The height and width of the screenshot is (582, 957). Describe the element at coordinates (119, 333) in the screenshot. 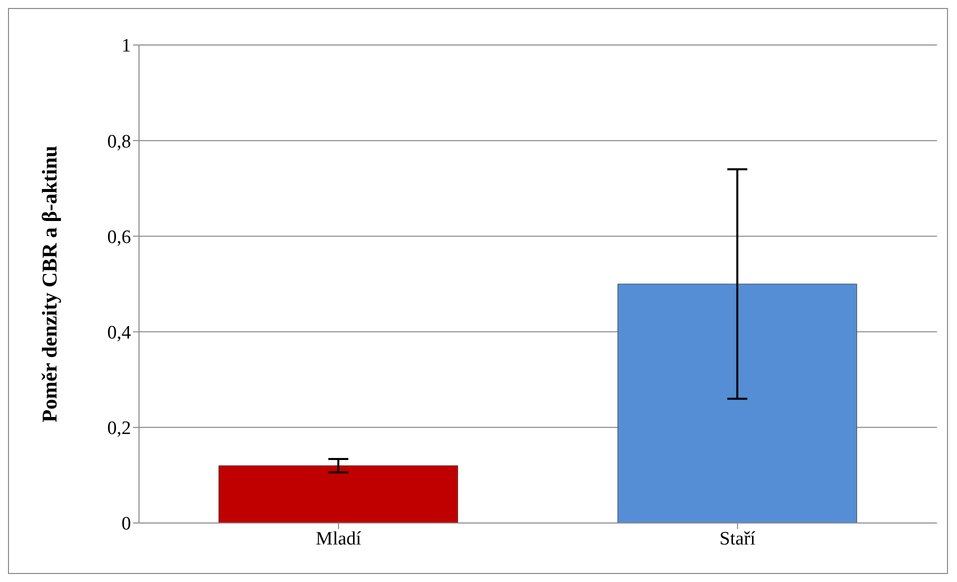

I see `y-tick-label: 0,4` at that location.